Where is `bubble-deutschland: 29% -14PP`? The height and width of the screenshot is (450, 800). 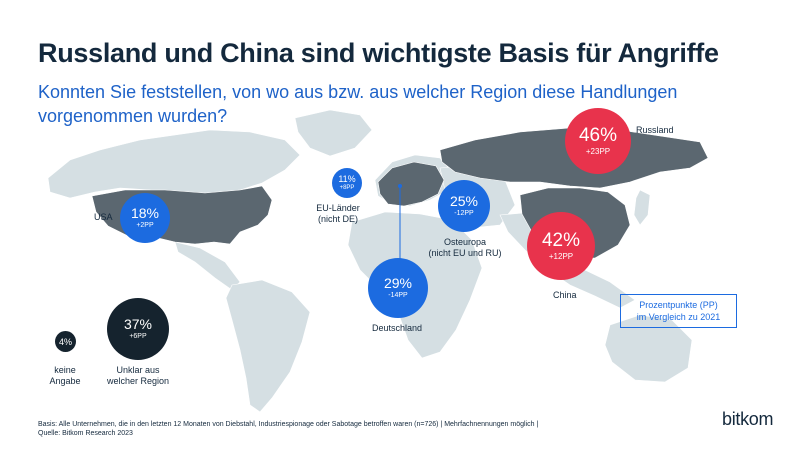 bubble-deutschland: 29% -14PP is located at coordinates (398, 288).